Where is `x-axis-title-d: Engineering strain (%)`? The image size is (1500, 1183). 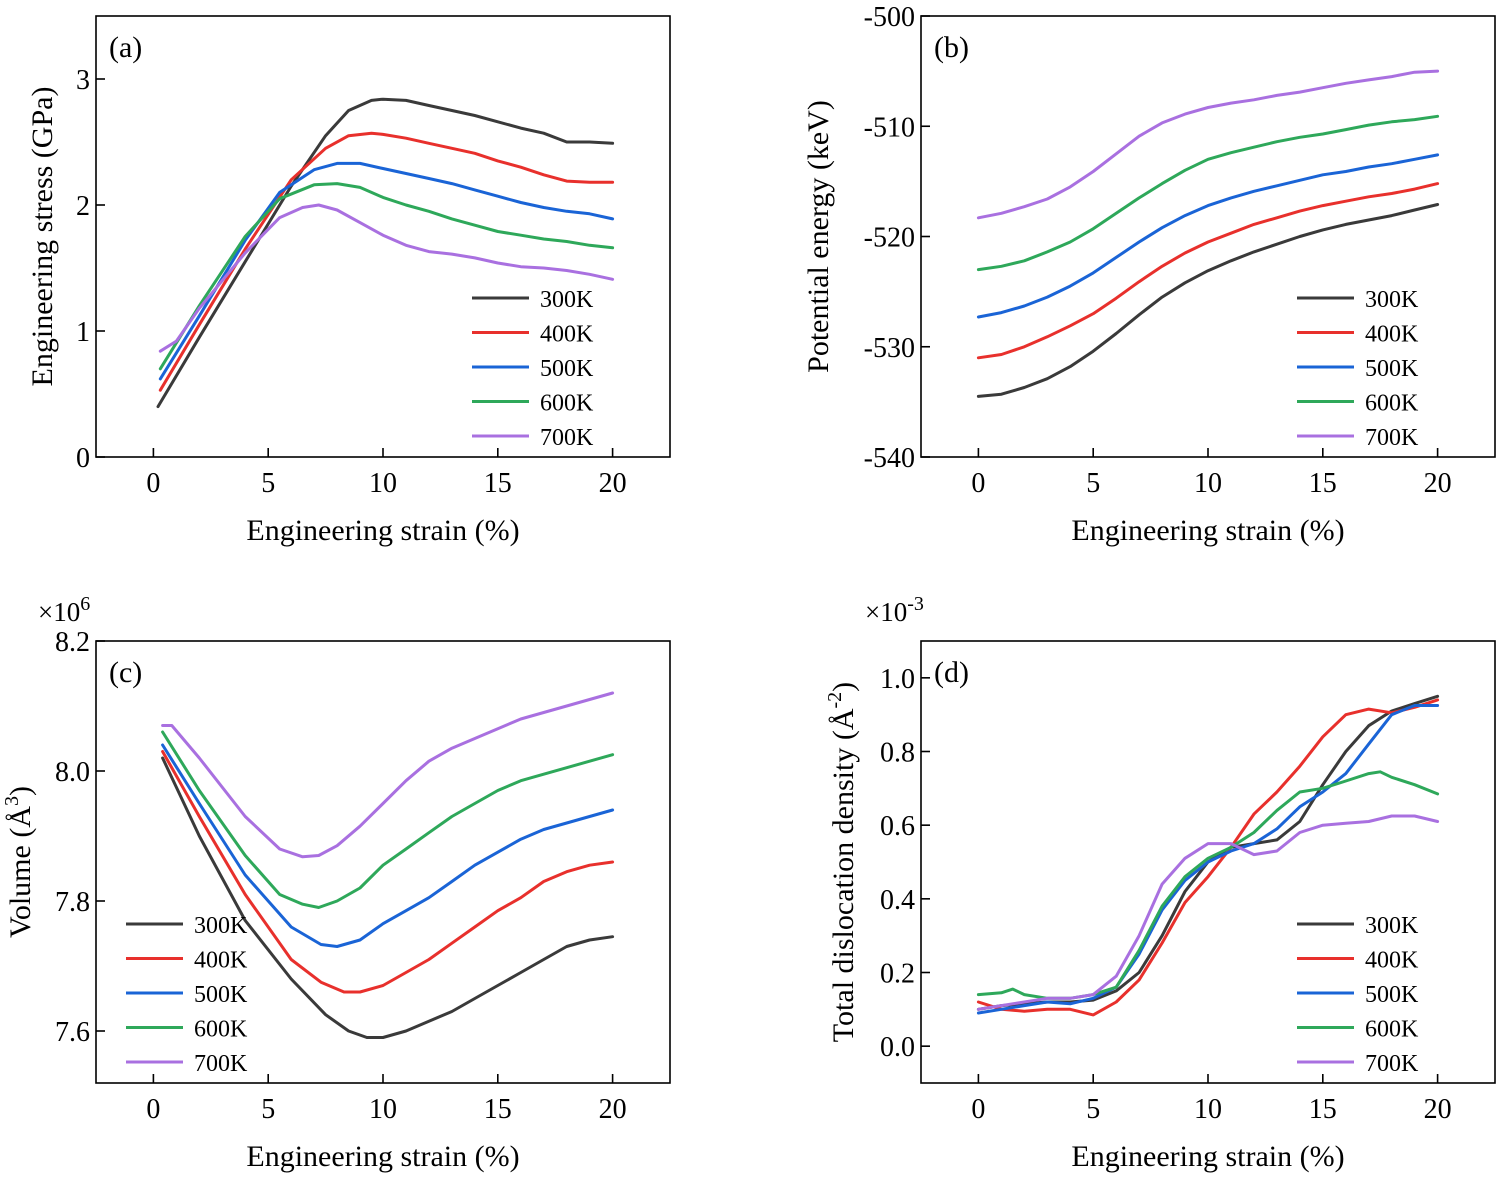
x-axis-title-d: Engineering strain (%) is located at coordinates (1207, 1156).